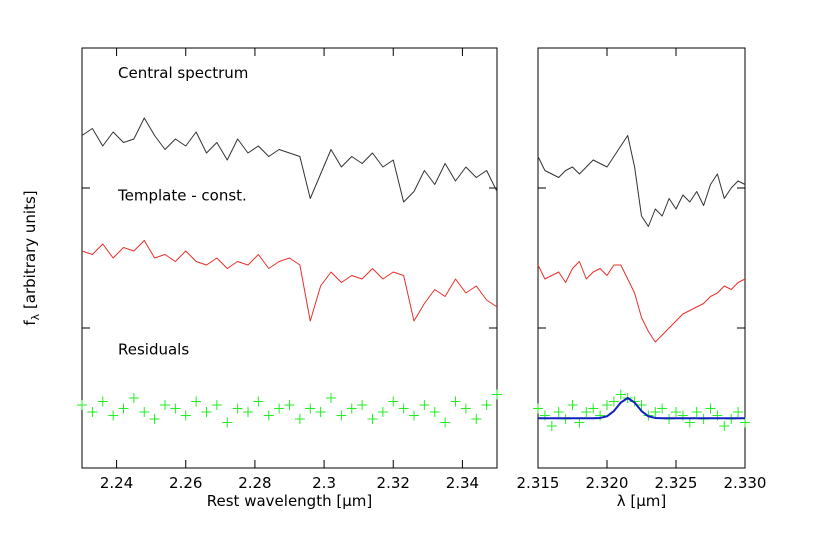 The width and height of the screenshot is (827, 550). Describe the element at coordinates (182, 196) in the screenshot. I see `series-label: Template - const.` at that location.